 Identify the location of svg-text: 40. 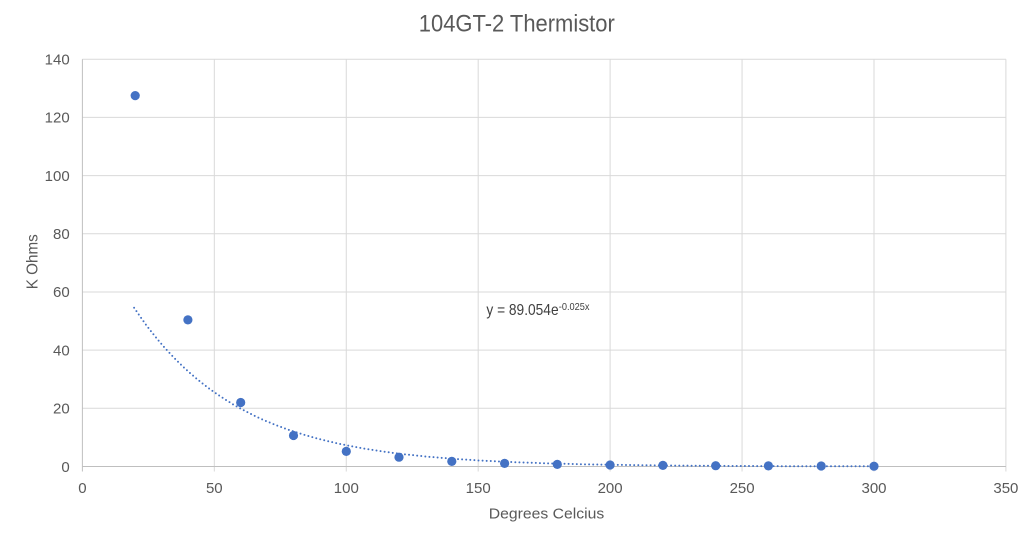
(61, 350).